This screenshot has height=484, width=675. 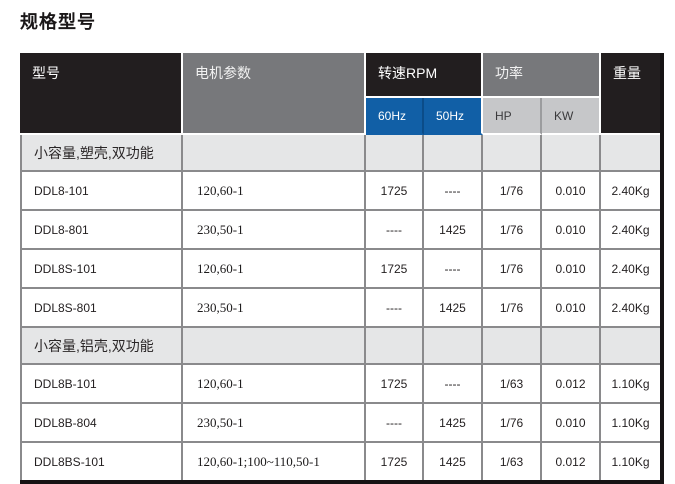 I want to click on motor-params-cell: 120,60-1;100~110,50-1, so click(x=274, y=461).